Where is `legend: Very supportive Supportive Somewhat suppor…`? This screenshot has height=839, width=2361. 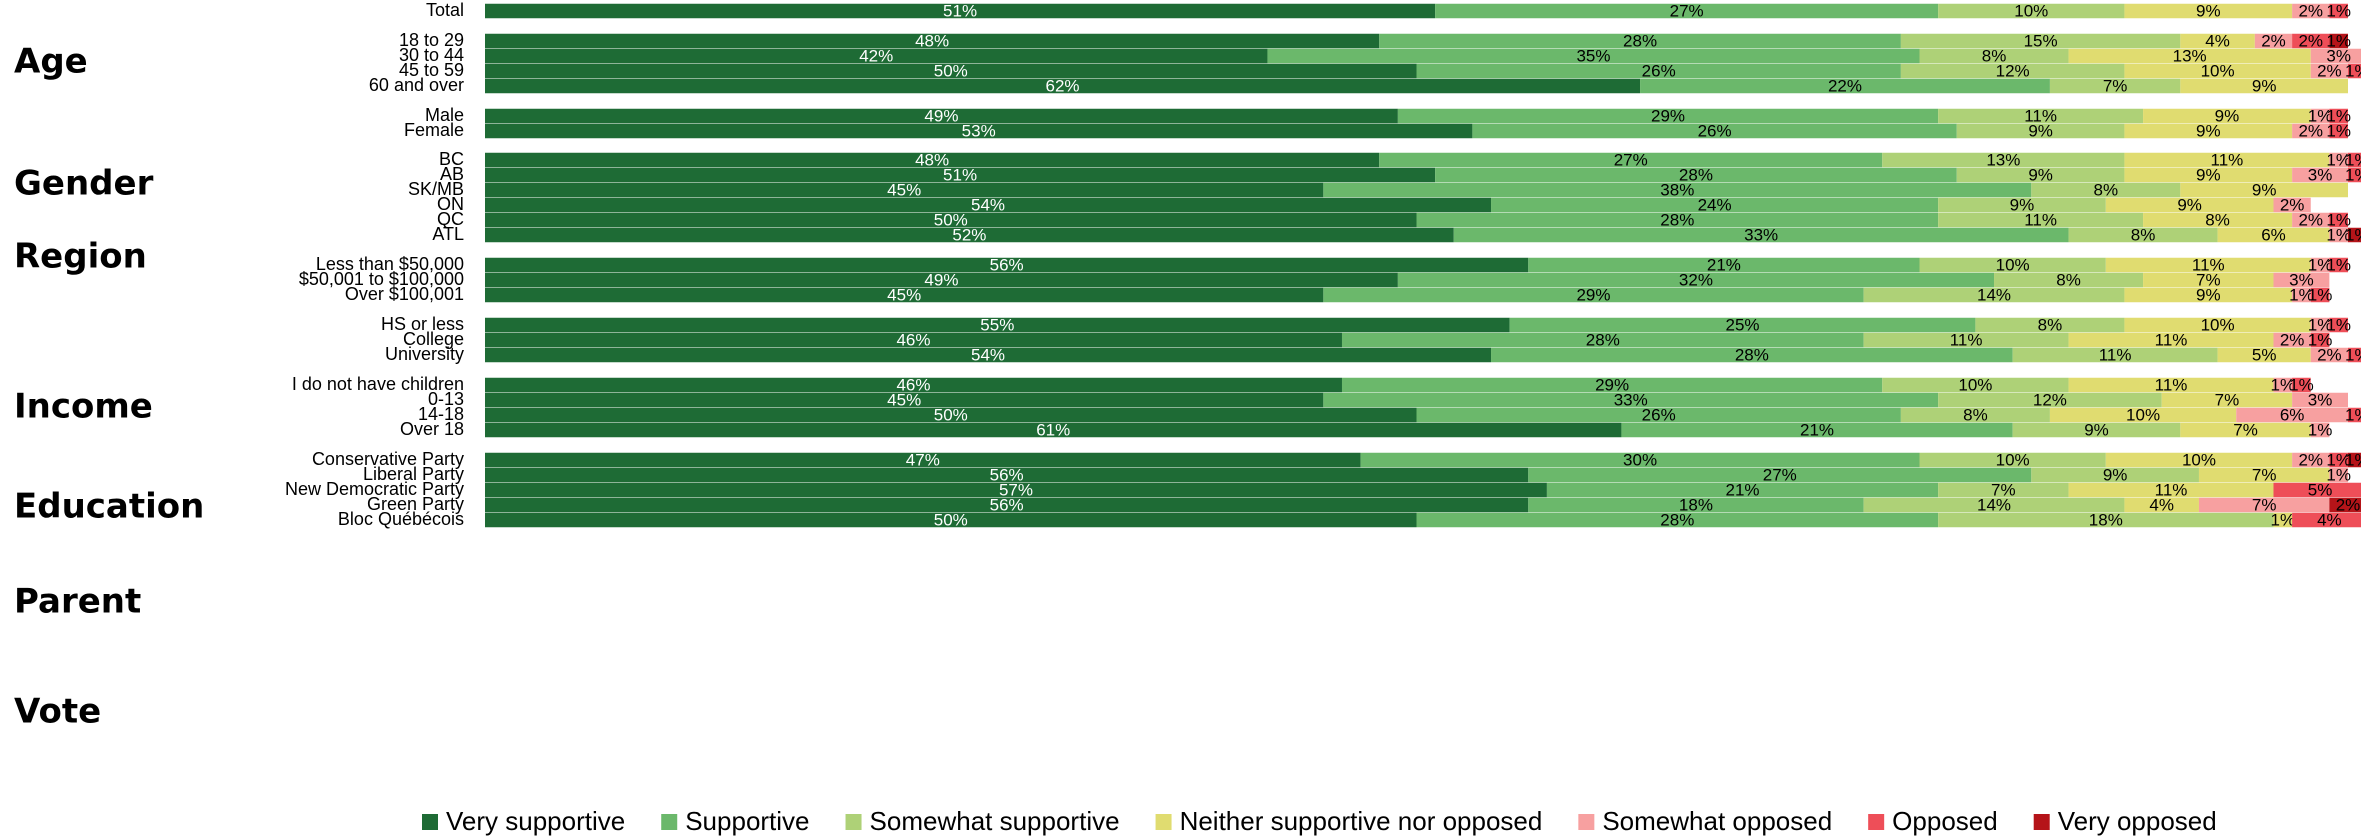 legend: Very supportive Supportive Somewhat suppor… is located at coordinates (1319, 821).